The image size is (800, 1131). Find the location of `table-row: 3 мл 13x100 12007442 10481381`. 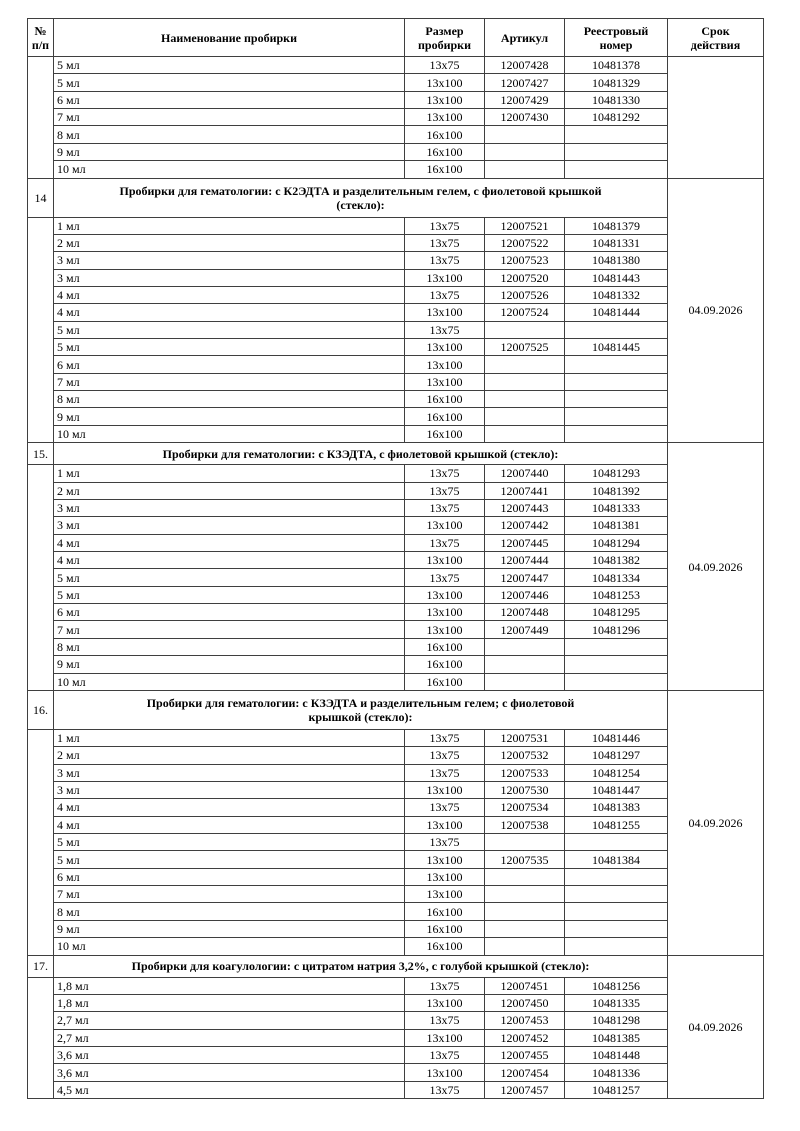

table-row: 3 мл 13x100 12007442 10481381 is located at coordinates (396, 525).